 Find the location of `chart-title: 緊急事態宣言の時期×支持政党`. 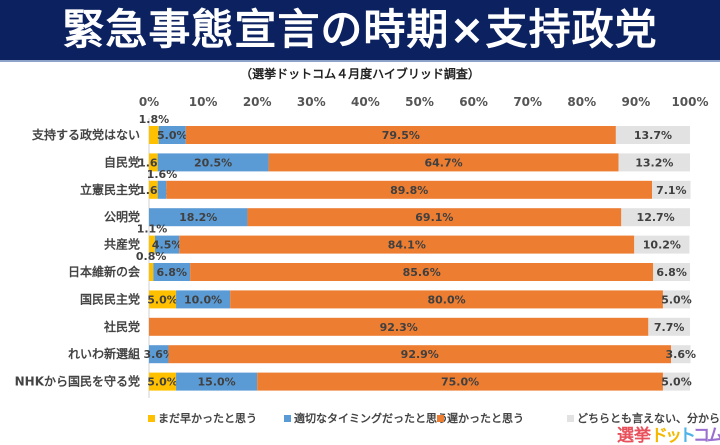

chart-title: 緊急事態宣言の時期×支持政党 is located at coordinates (360, 29).